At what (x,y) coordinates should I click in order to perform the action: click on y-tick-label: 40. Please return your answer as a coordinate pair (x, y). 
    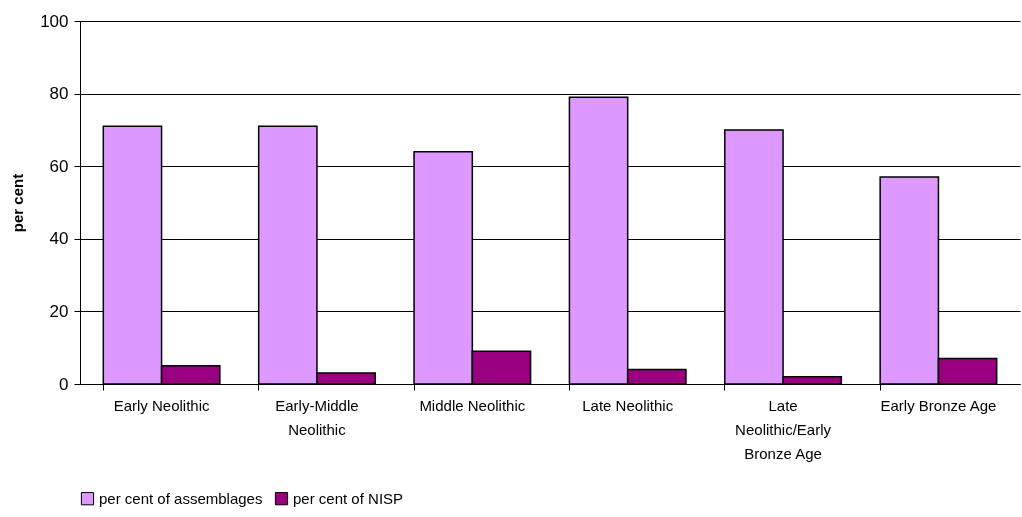
    Looking at the image, I should click on (59, 239).